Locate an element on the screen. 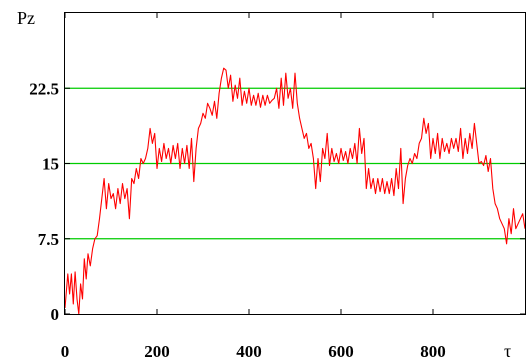  x-tick-label-3: 600 is located at coordinates (341, 351).